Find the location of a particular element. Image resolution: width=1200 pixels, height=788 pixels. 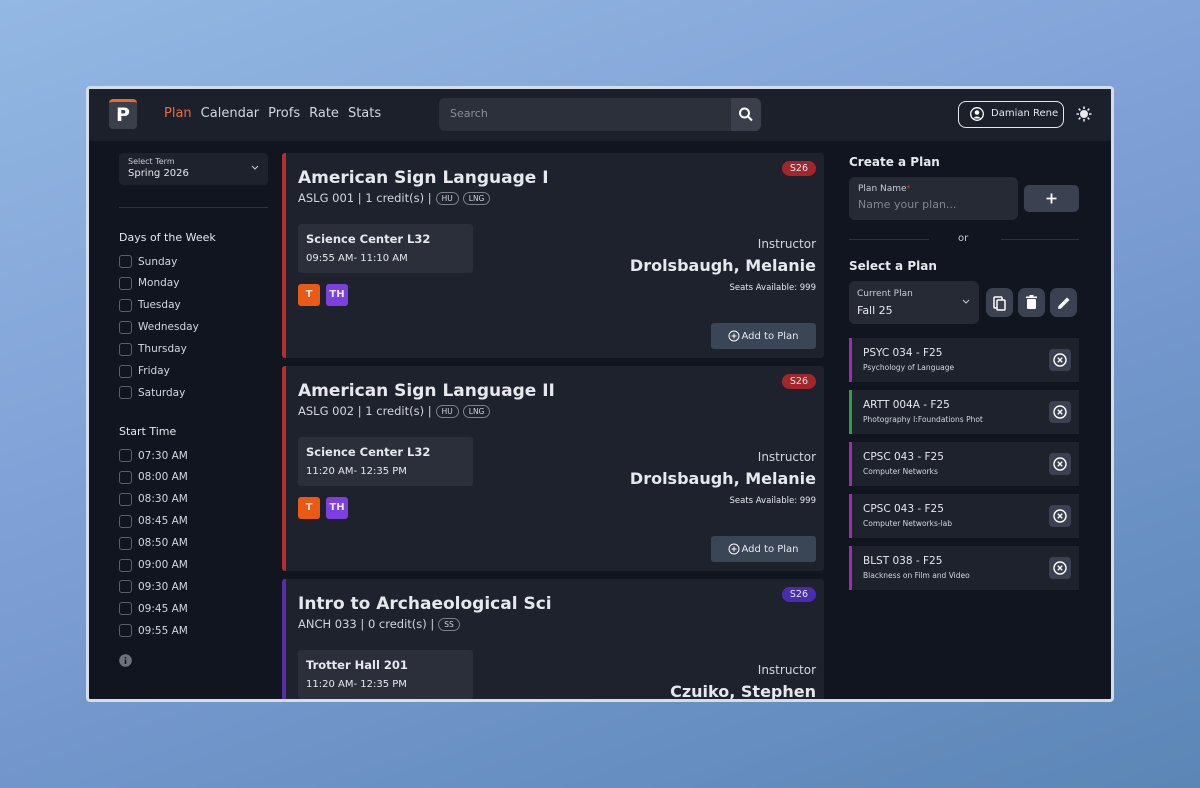

checkbox-label: 08:50 AM is located at coordinates (163, 543).